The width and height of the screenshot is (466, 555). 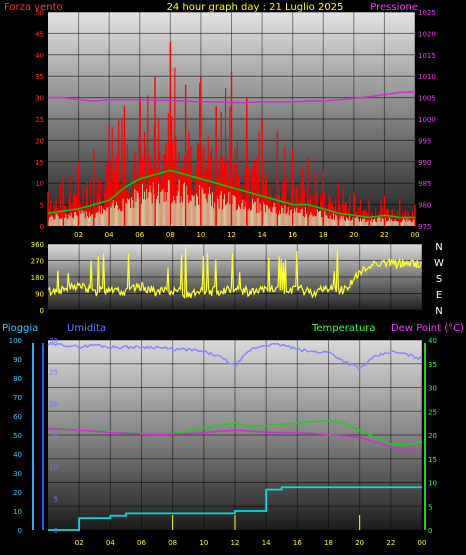 What do you see at coordinates (424, 141) in the screenshot?
I see `pressure-ytick-label: 995` at bounding box center [424, 141].